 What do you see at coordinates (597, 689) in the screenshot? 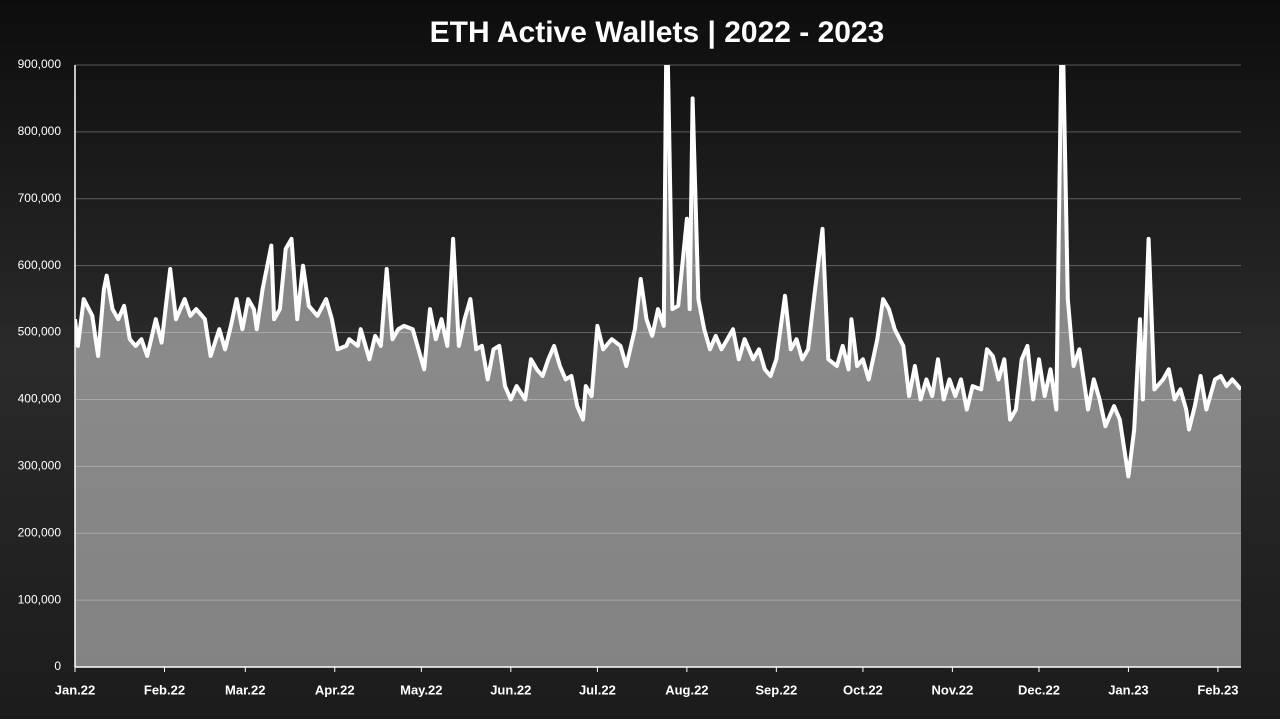
I see `x-tick-label: Jul.22` at bounding box center [597, 689].